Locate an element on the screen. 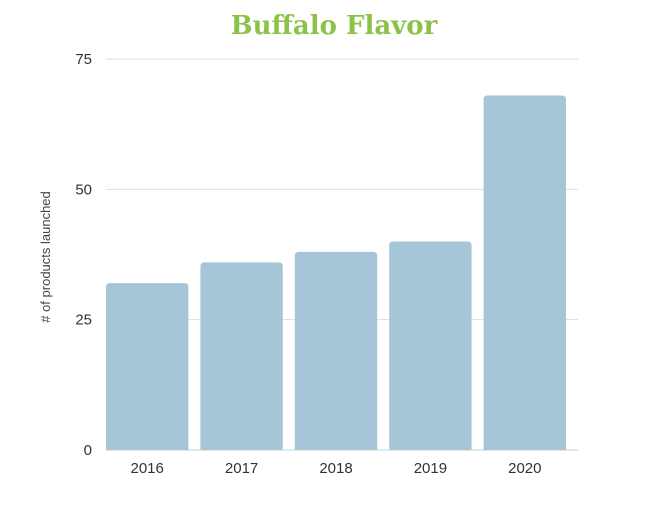 Image resolution: width=672 pixels, height=507 pixels. x-tick-label: 2018 is located at coordinates (335, 468).